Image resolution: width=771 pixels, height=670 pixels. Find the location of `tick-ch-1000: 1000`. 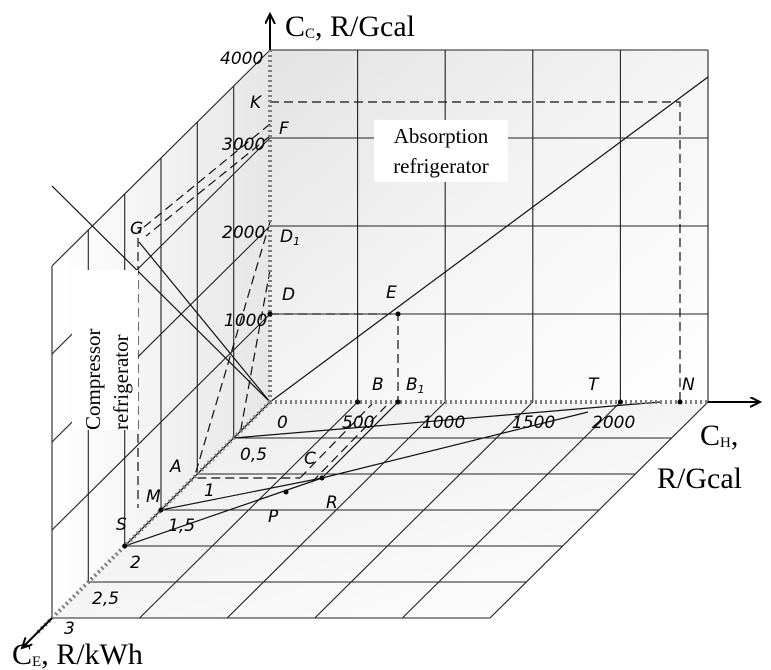

tick-ch-1000: 1000 is located at coordinates (443, 423).